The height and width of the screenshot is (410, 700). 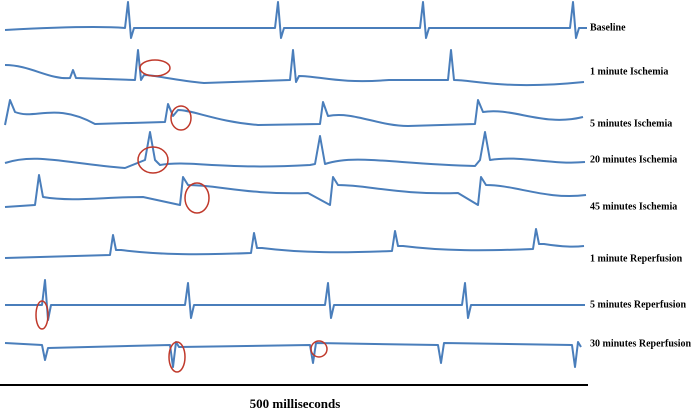 I want to click on trace-label: 1 minute Ischemia, so click(x=629, y=71).